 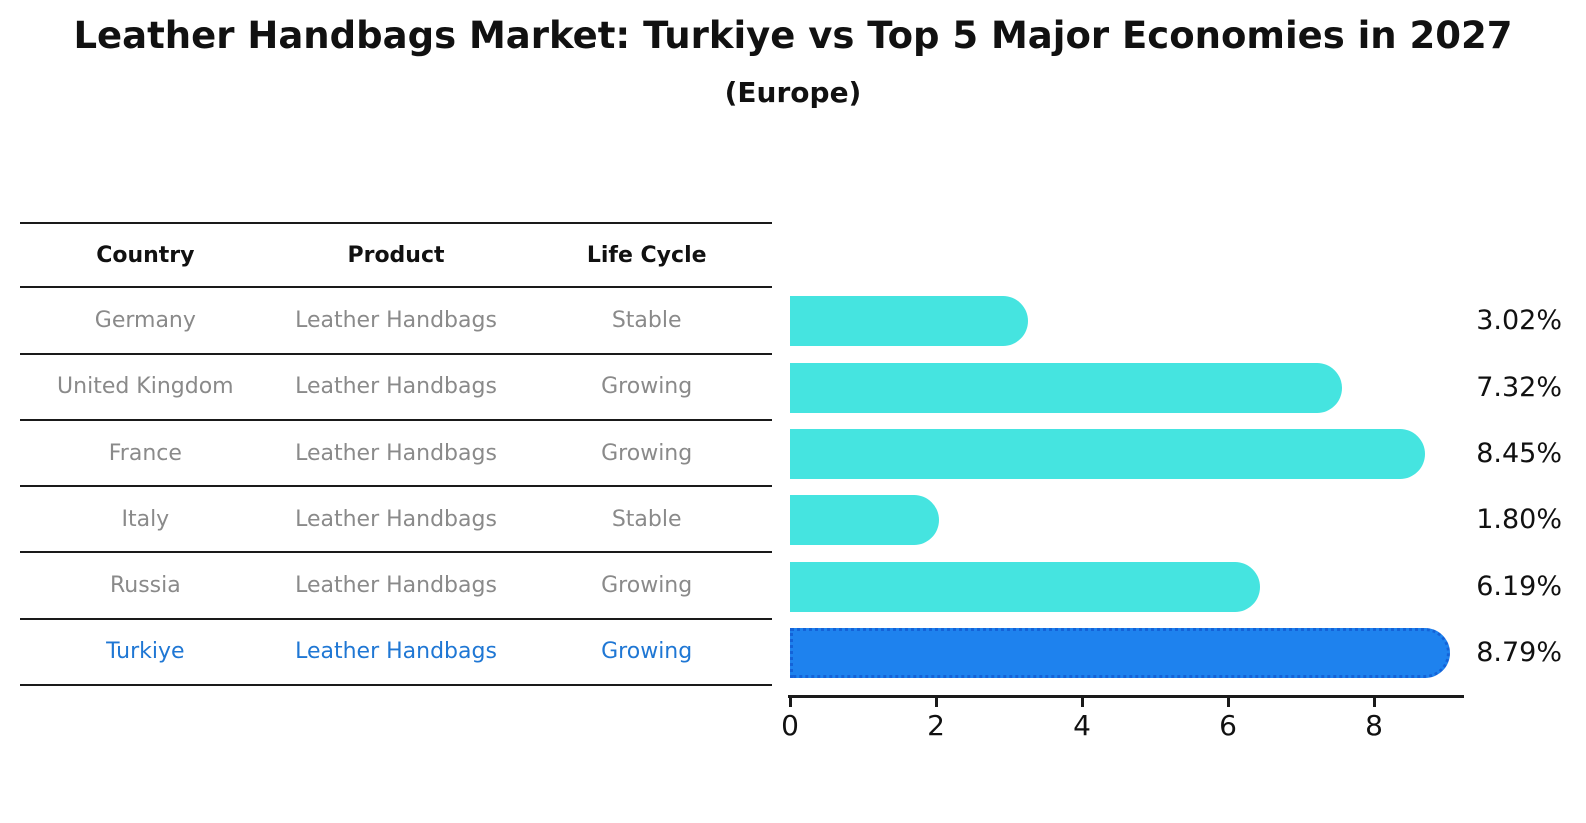 I want to click on bar-turkiye, so click(x=1120, y=652).